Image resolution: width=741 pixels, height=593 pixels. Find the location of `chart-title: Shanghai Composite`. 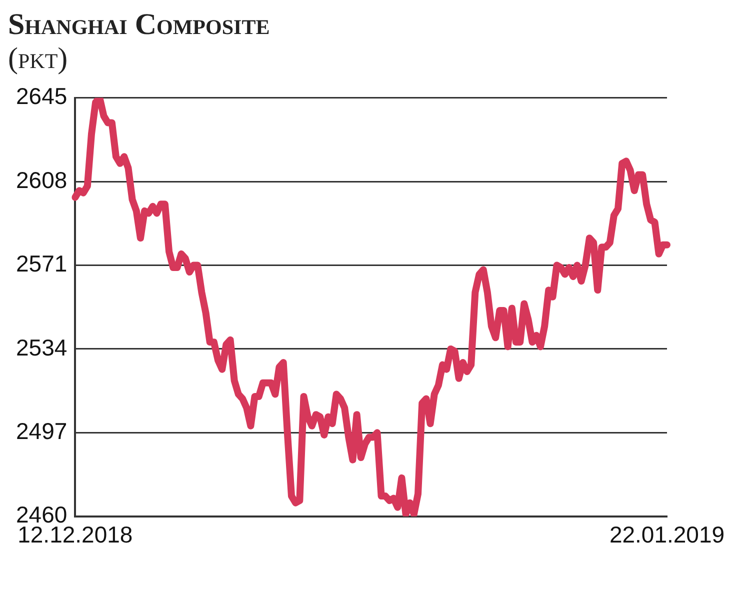

chart-title: Shanghai Composite is located at coordinates (139, 25).